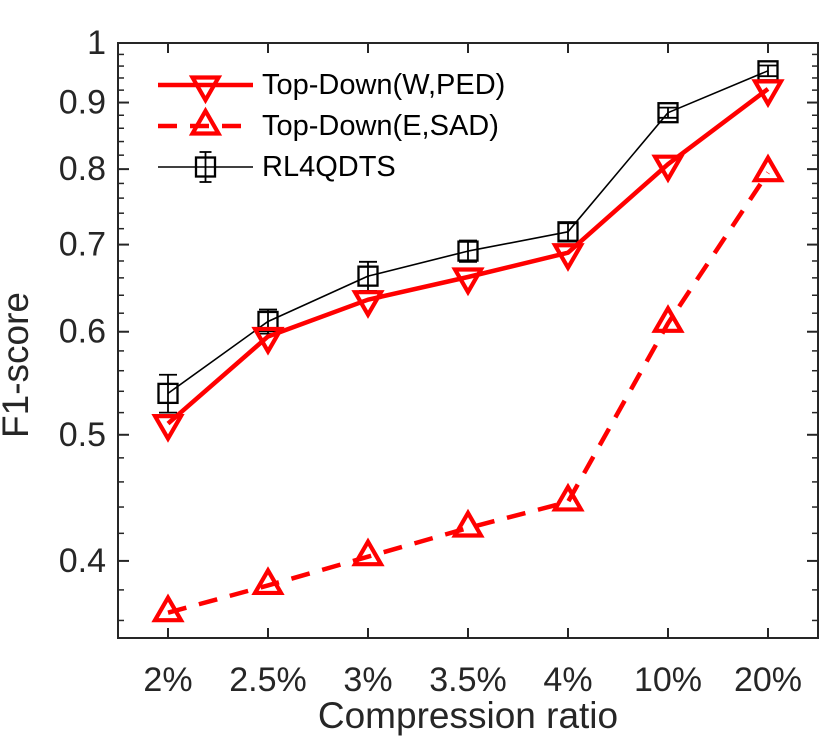 This screenshot has width=831, height=746. Describe the element at coordinates (18, 365) in the screenshot. I see `y-axis-label: F1-score` at that location.